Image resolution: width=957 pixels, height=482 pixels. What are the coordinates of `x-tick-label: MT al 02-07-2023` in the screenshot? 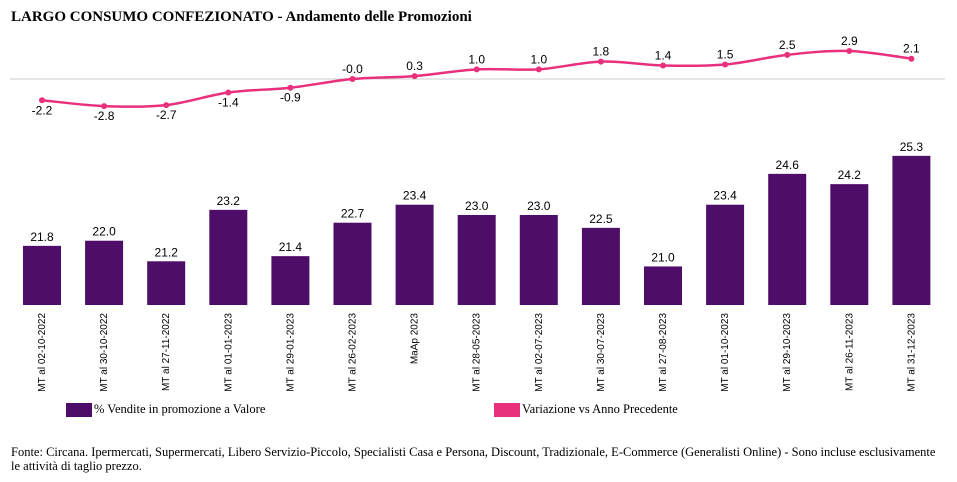 It's located at (539, 352).